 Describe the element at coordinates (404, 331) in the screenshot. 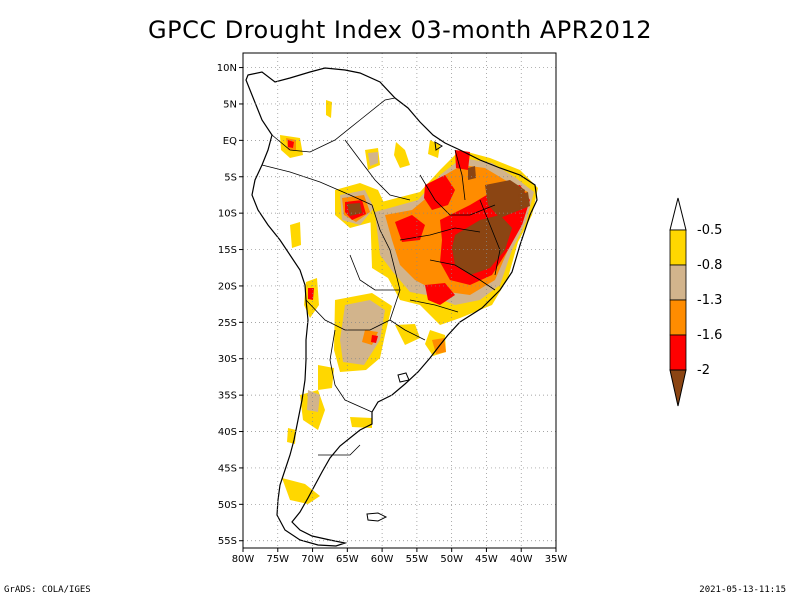

I see `islands` at that location.